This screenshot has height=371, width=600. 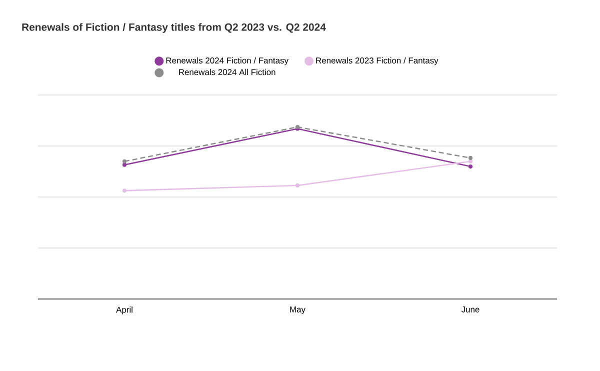 I want to click on legend-label: Renewals 2024 Fiction / Fantasy, so click(x=227, y=61).